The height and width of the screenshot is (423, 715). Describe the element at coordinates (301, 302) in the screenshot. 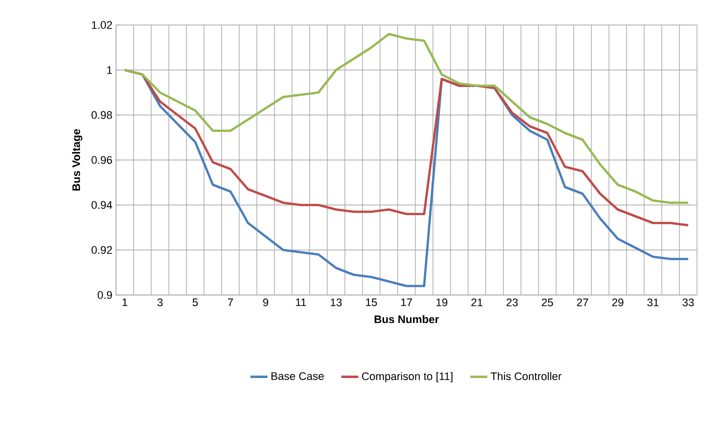

I see `x-tick-label: 11` at that location.